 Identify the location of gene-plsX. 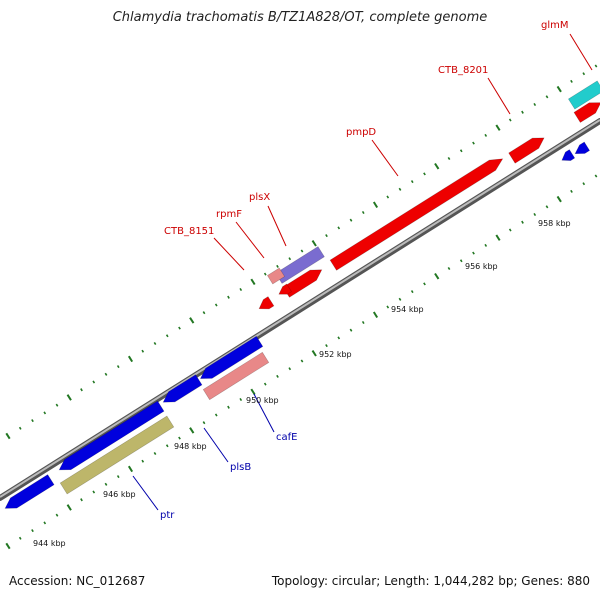
(300, 265).